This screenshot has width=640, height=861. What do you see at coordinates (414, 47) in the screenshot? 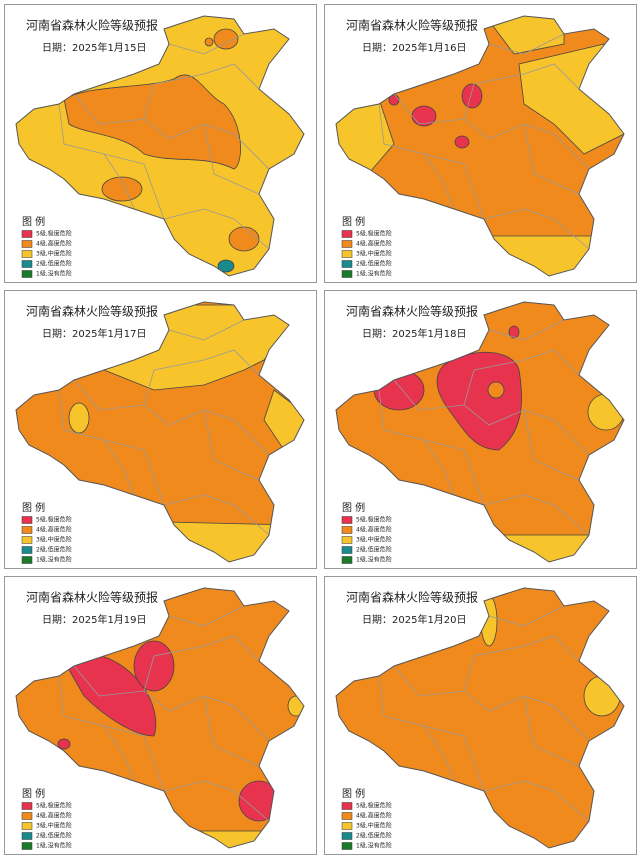
I see `forecast-date: 日期：2025年1月16日` at bounding box center [414, 47].